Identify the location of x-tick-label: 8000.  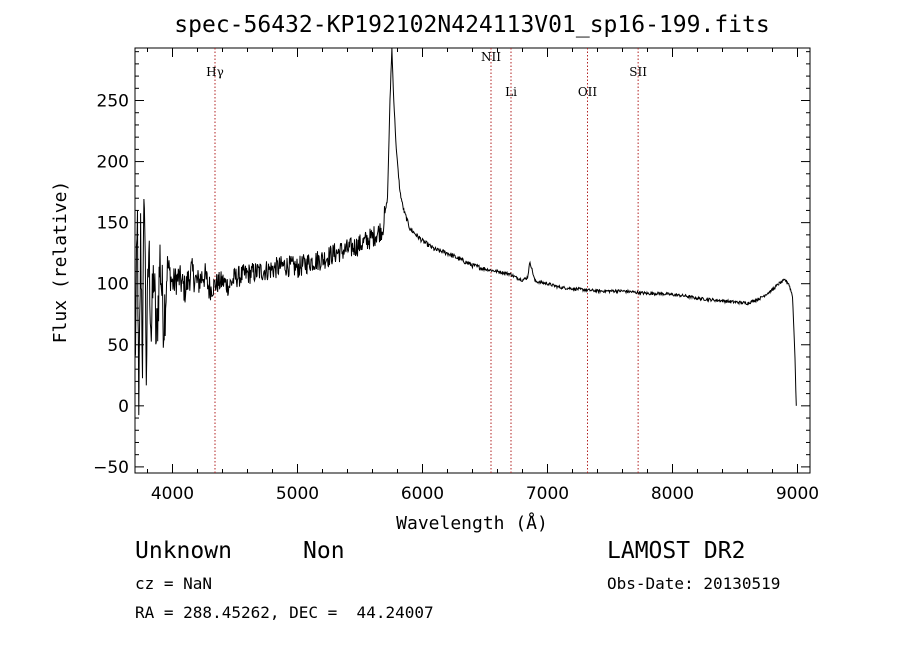
(672, 494).